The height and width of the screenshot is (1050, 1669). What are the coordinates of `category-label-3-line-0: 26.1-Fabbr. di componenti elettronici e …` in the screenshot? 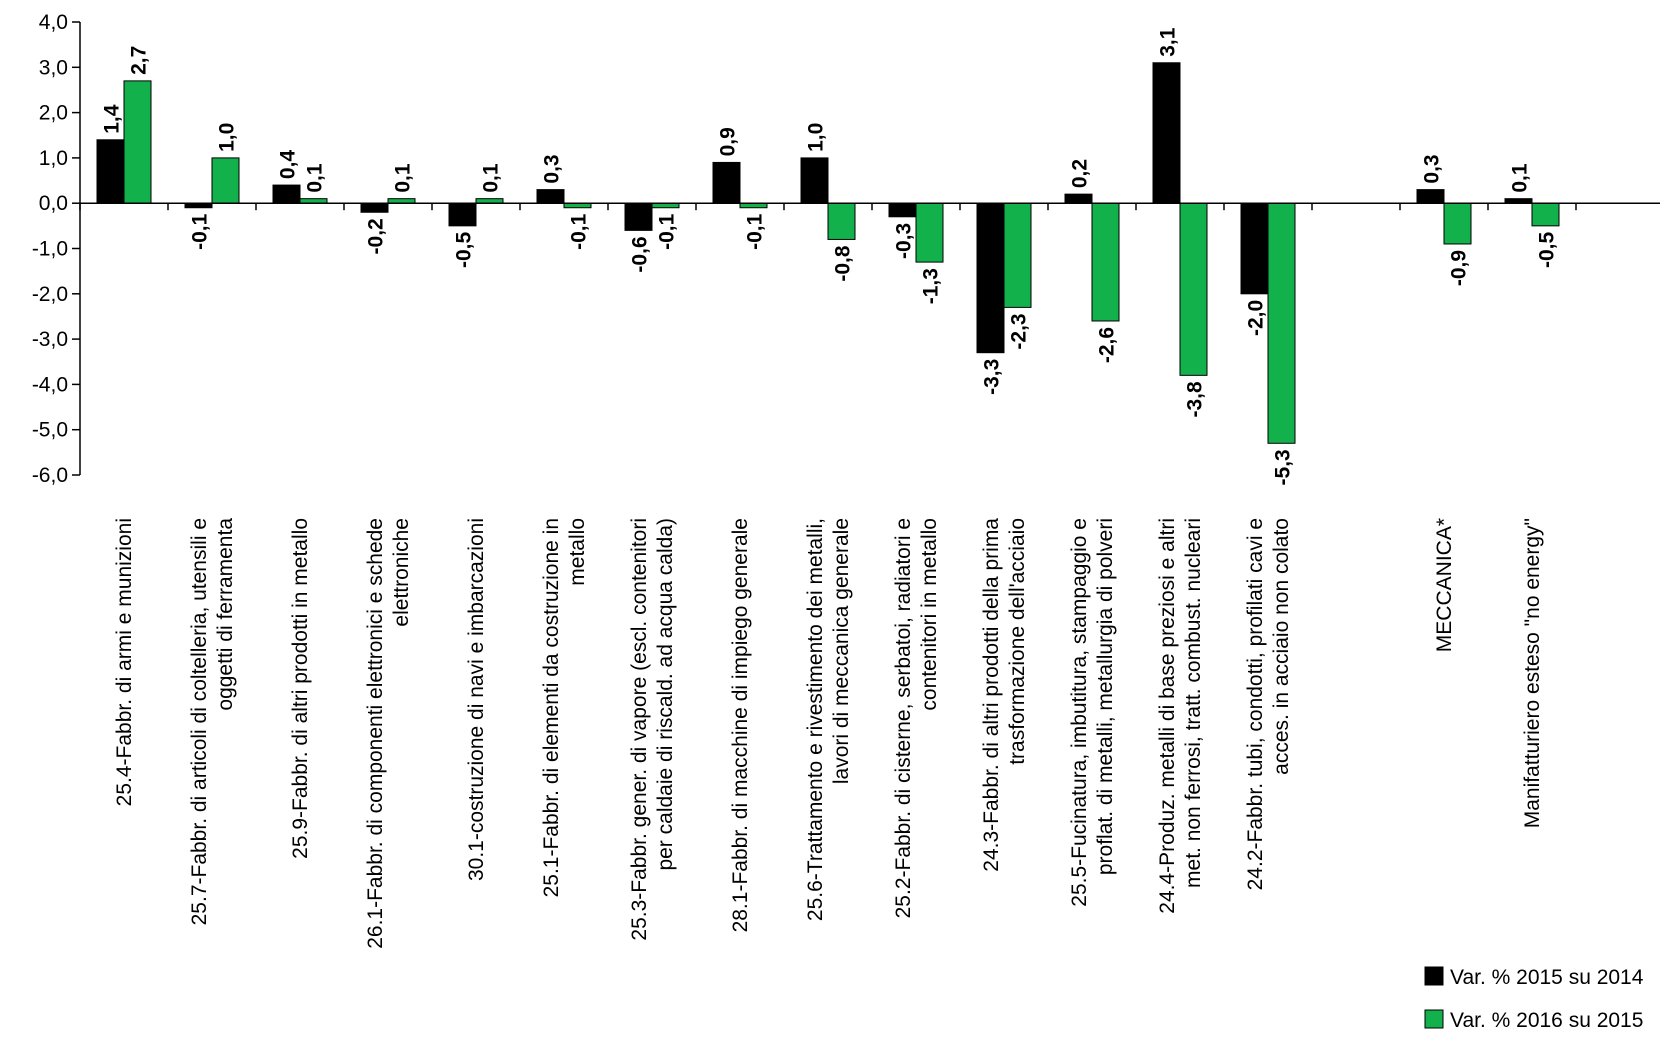 It's located at (375, 733).